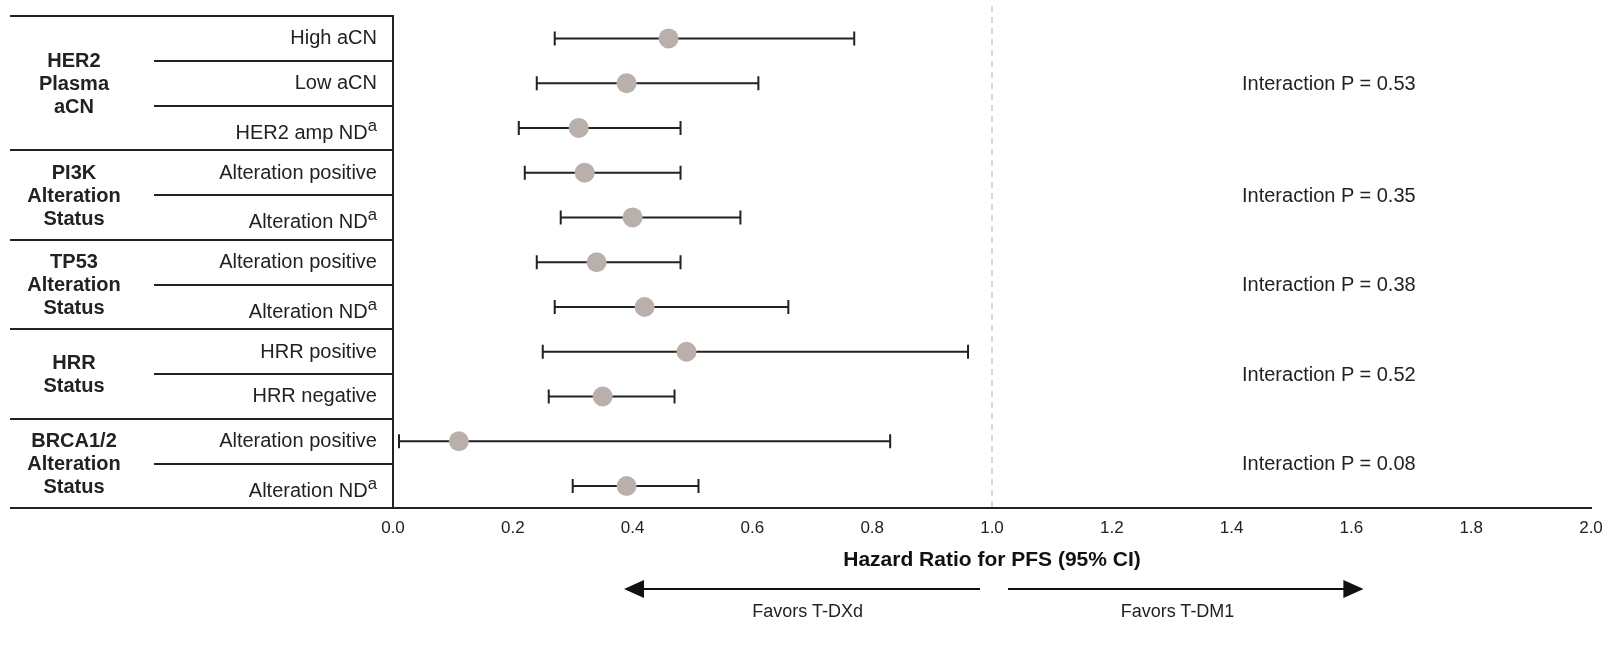 Image resolution: width=1609 pixels, height=645 pixels. What do you see at coordinates (992, 528) in the screenshot?
I see `x-tick-label: 1.0` at bounding box center [992, 528].